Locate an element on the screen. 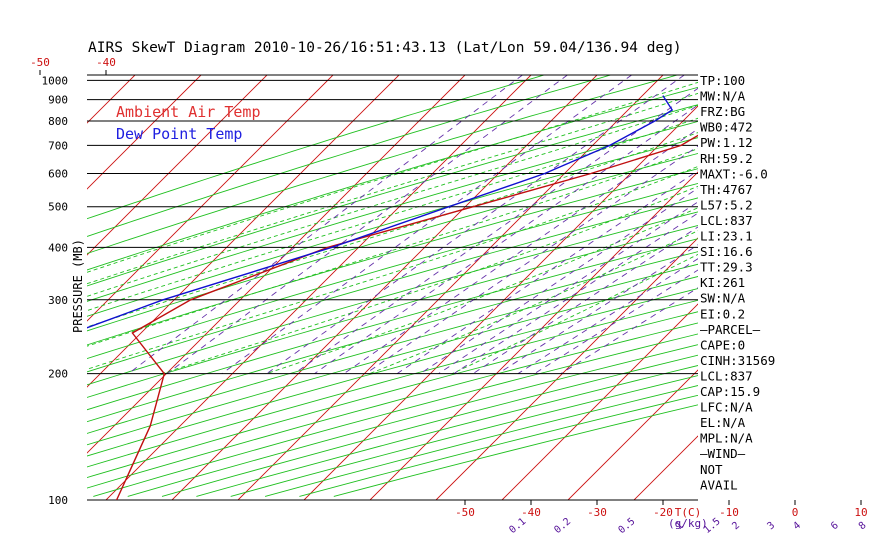 The image size is (870, 560). bottom-temp-tick-label: -40 is located at coordinates (531, 512).